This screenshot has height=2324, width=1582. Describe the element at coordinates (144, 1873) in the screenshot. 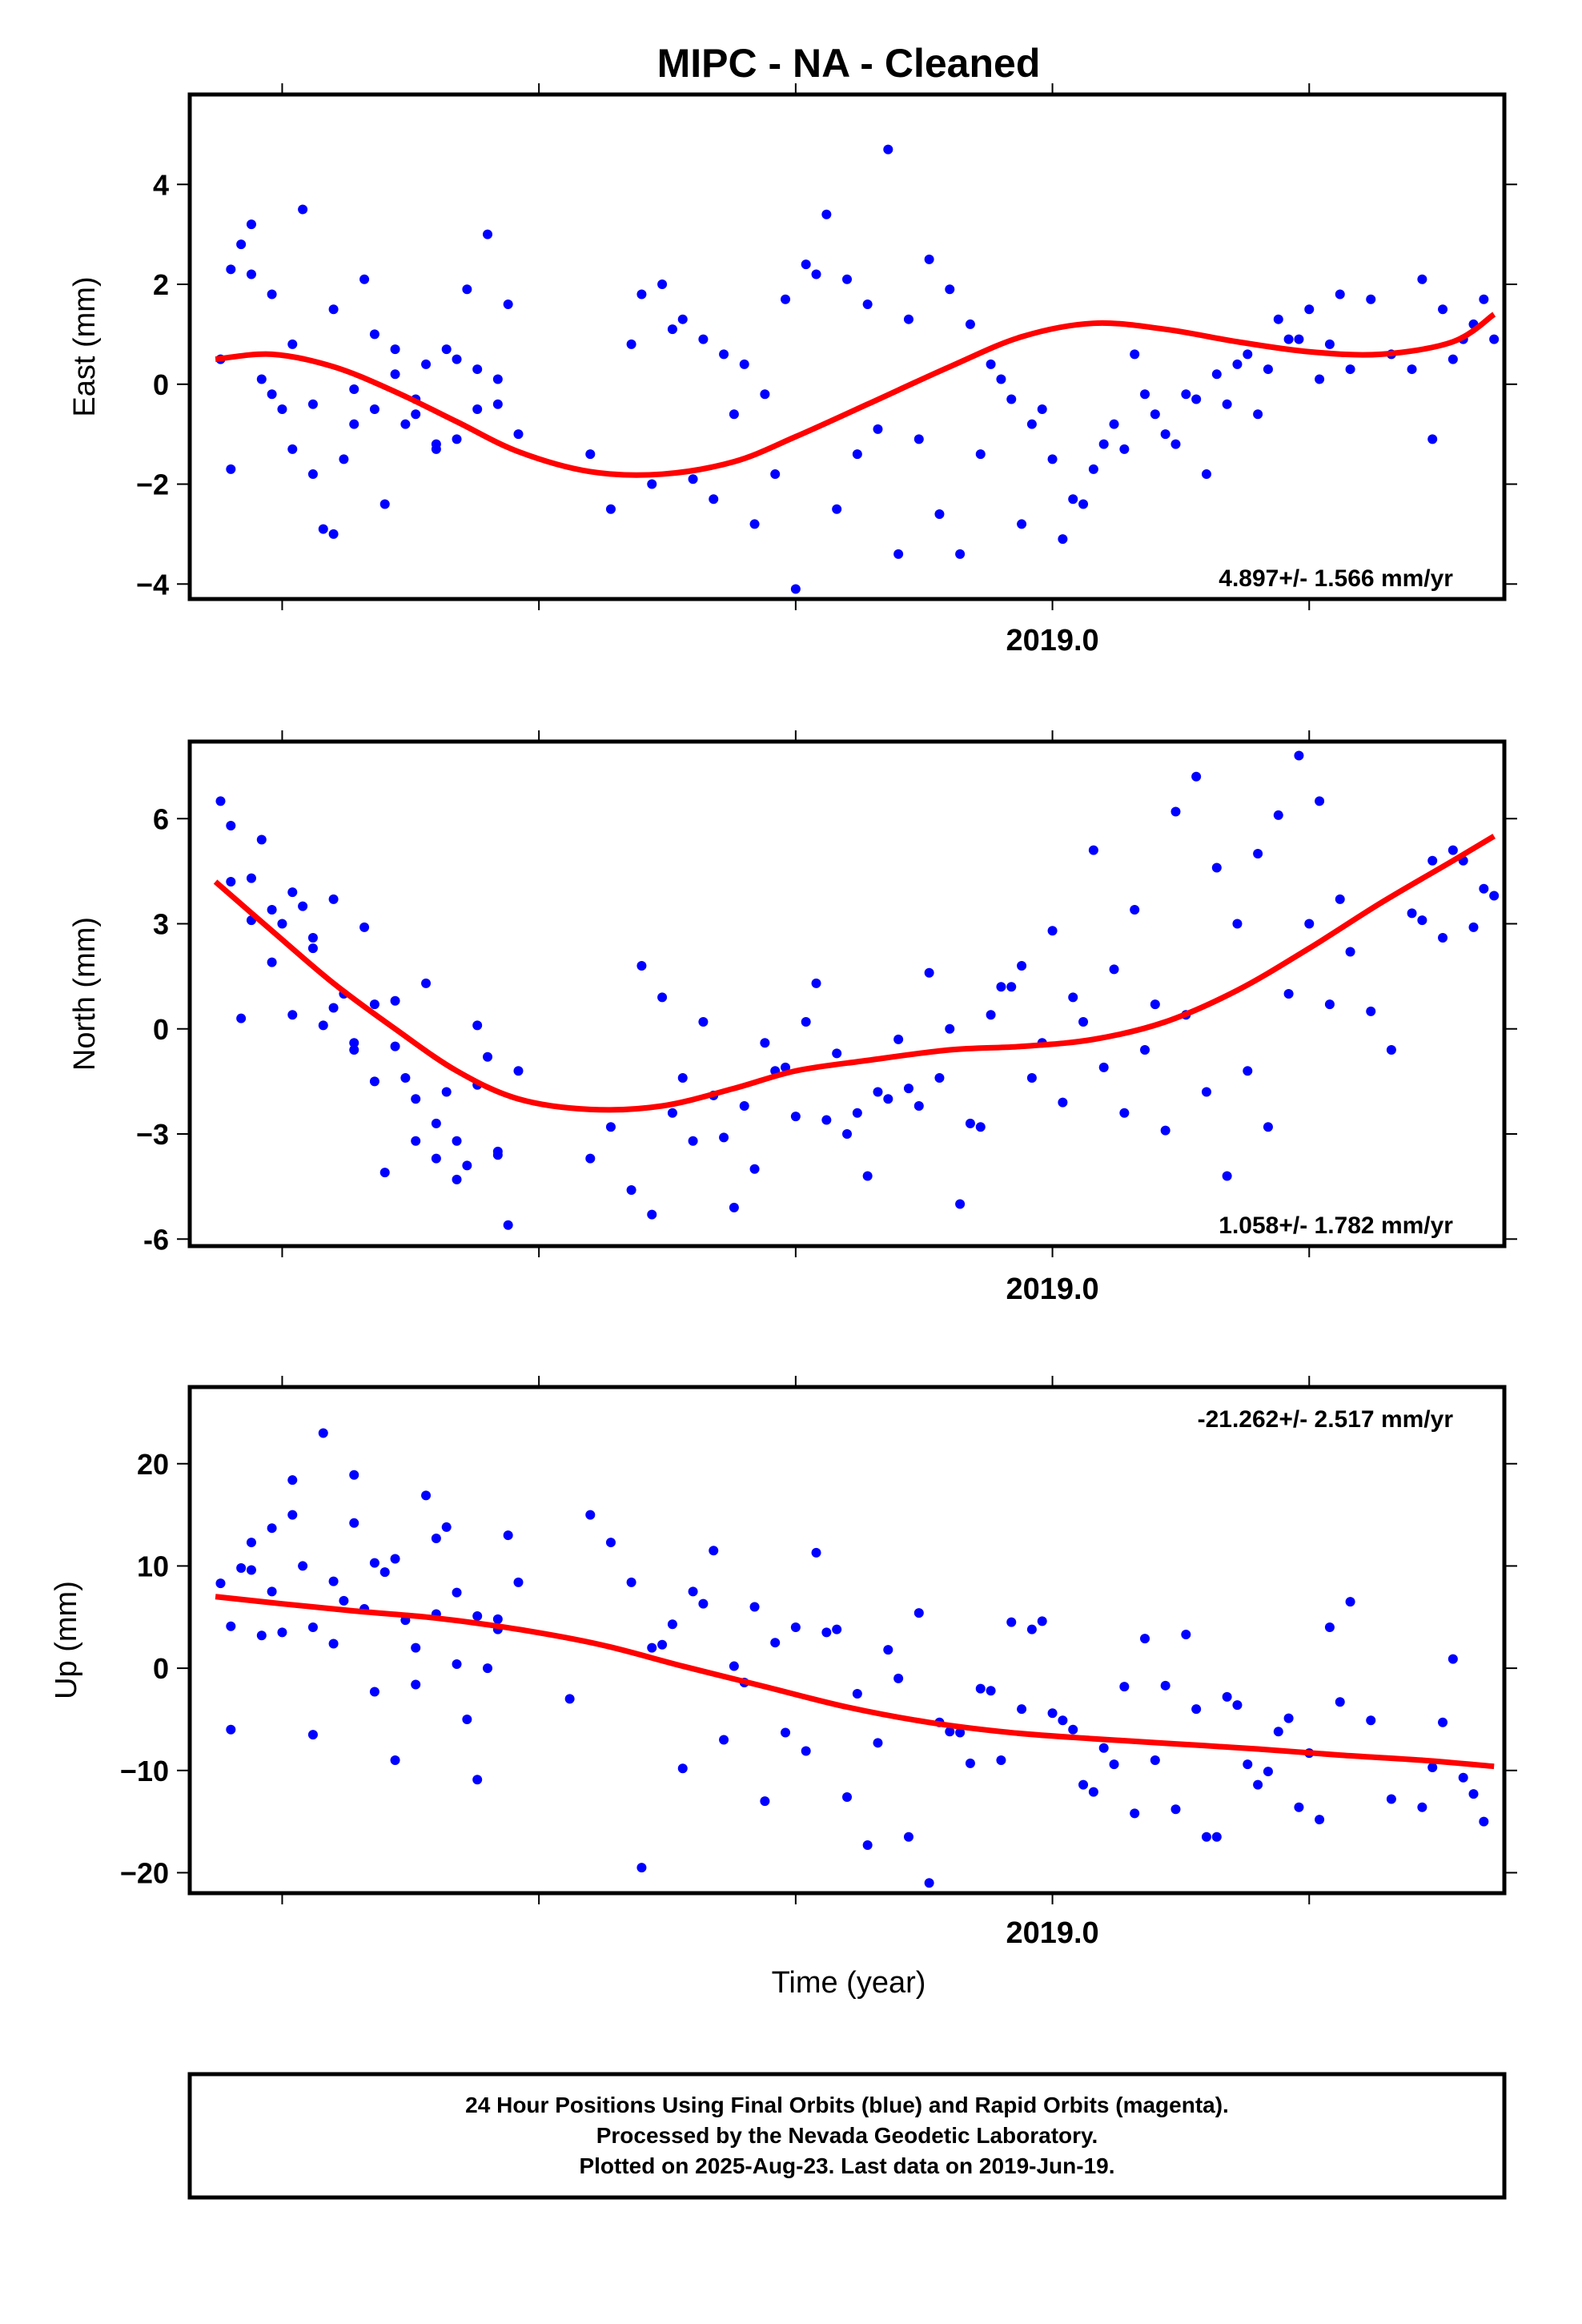

I see `y-tick-label: −20` at that location.